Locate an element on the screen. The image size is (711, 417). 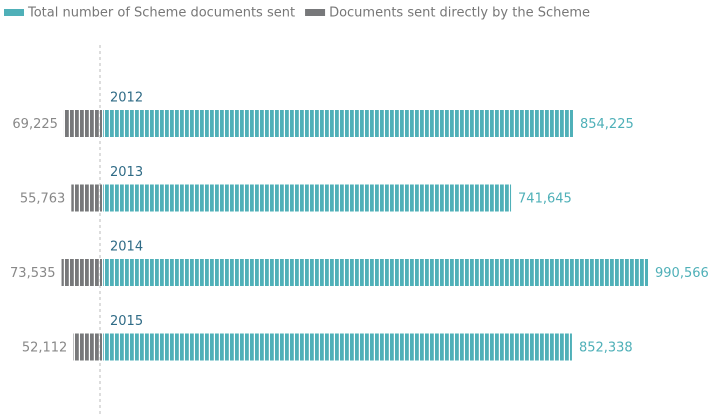
value-label: 741,645 is located at coordinates (545, 199).